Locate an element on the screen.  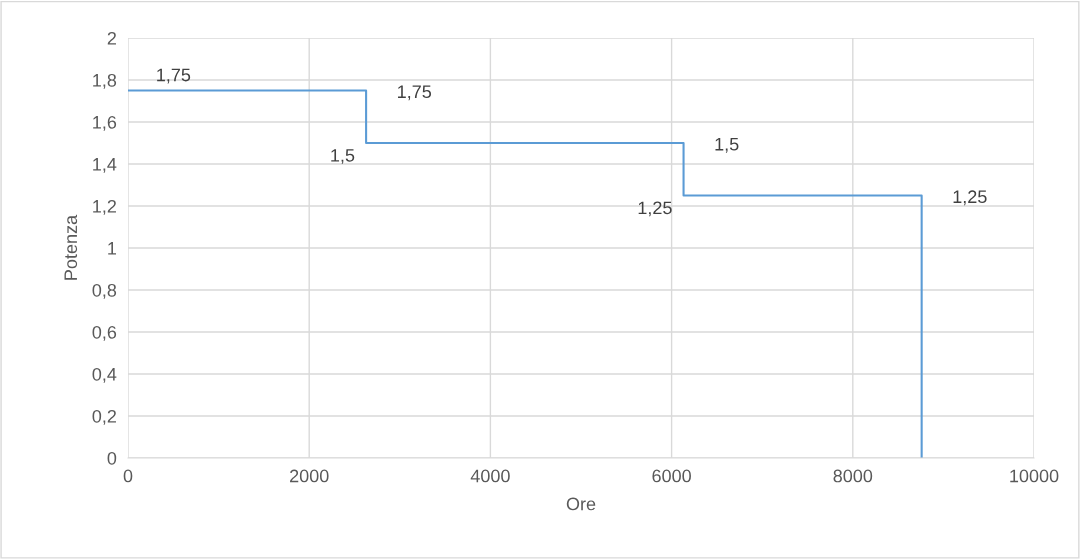
y-tick-label: 0,4 is located at coordinates (104, 375).